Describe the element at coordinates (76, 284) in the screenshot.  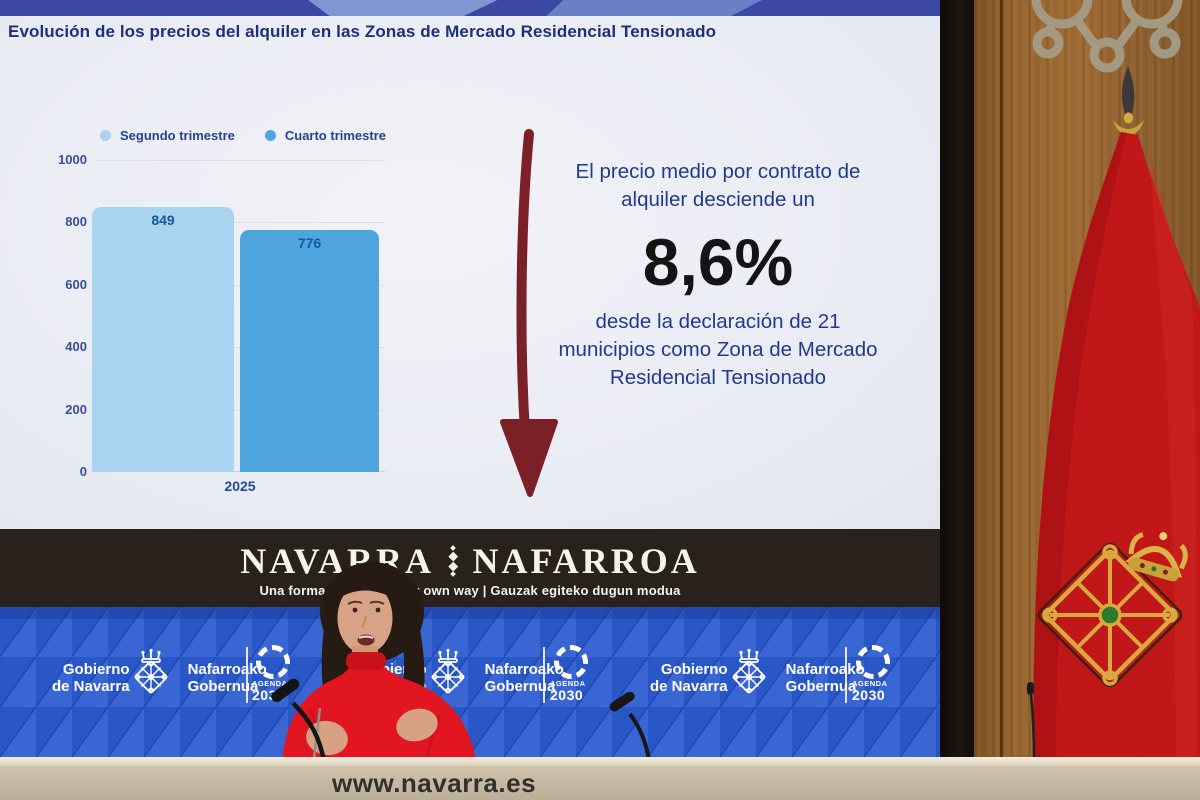
I see `y-tick: 600` at that location.